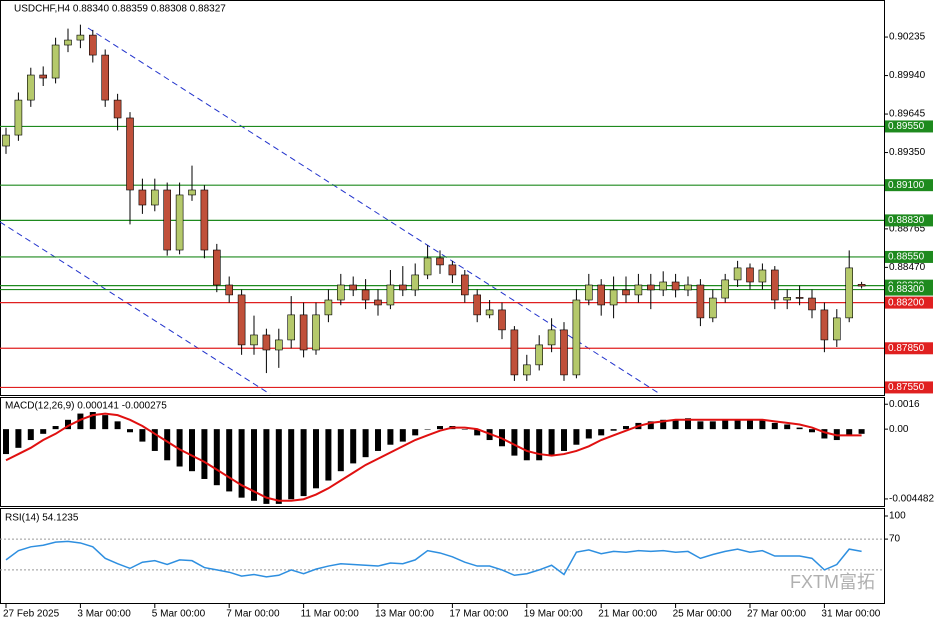 This screenshot has width=934, height=624. What do you see at coordinates (906, 348) in the screenshot?
I see `level-label: 0.87850` at bounding box center [906, 348].